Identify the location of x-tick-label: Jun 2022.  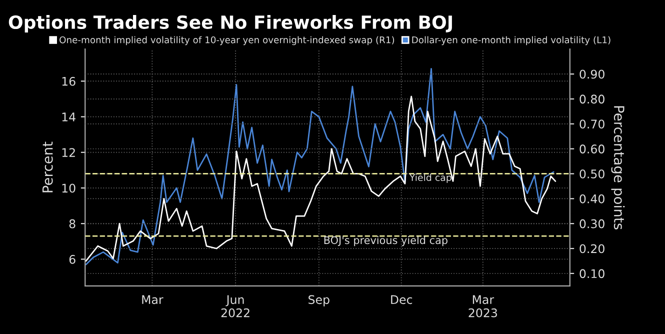
(235, 306).